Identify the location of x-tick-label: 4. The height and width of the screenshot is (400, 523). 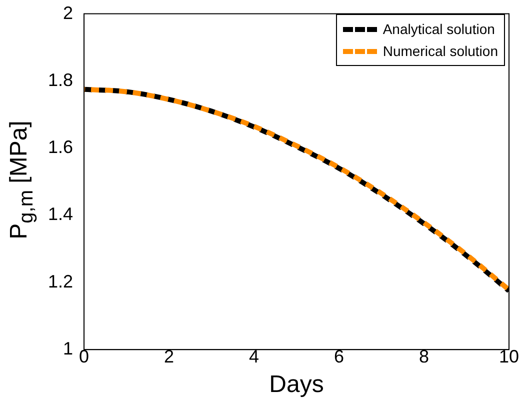
(254, 356).